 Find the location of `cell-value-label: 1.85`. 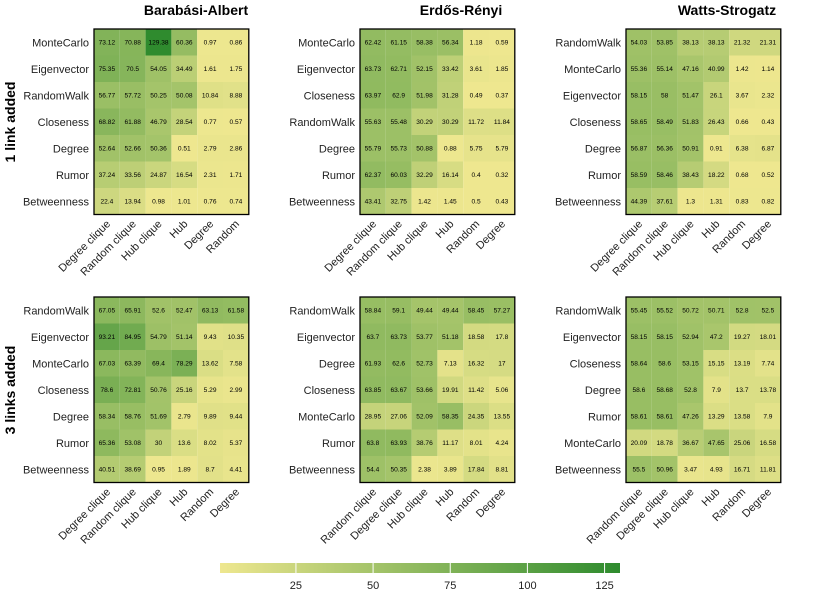

cell-value-label: 1.85 is located at coordinates (501, 69).